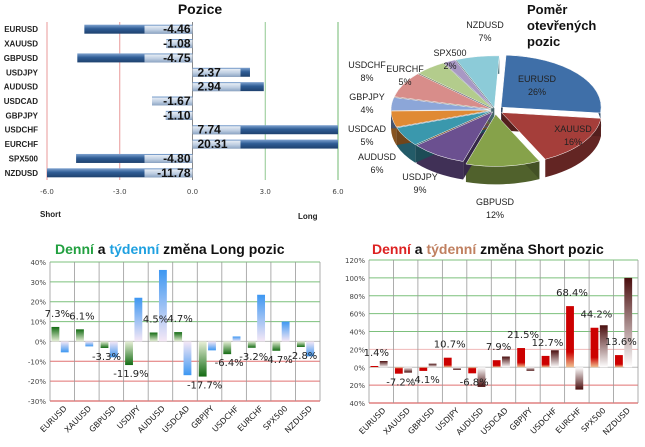 This screenshot has width=645, height=447. Describe the element at coordinates (179, 319) in the screenshot. I see `data-label: 4.7%` at that location.